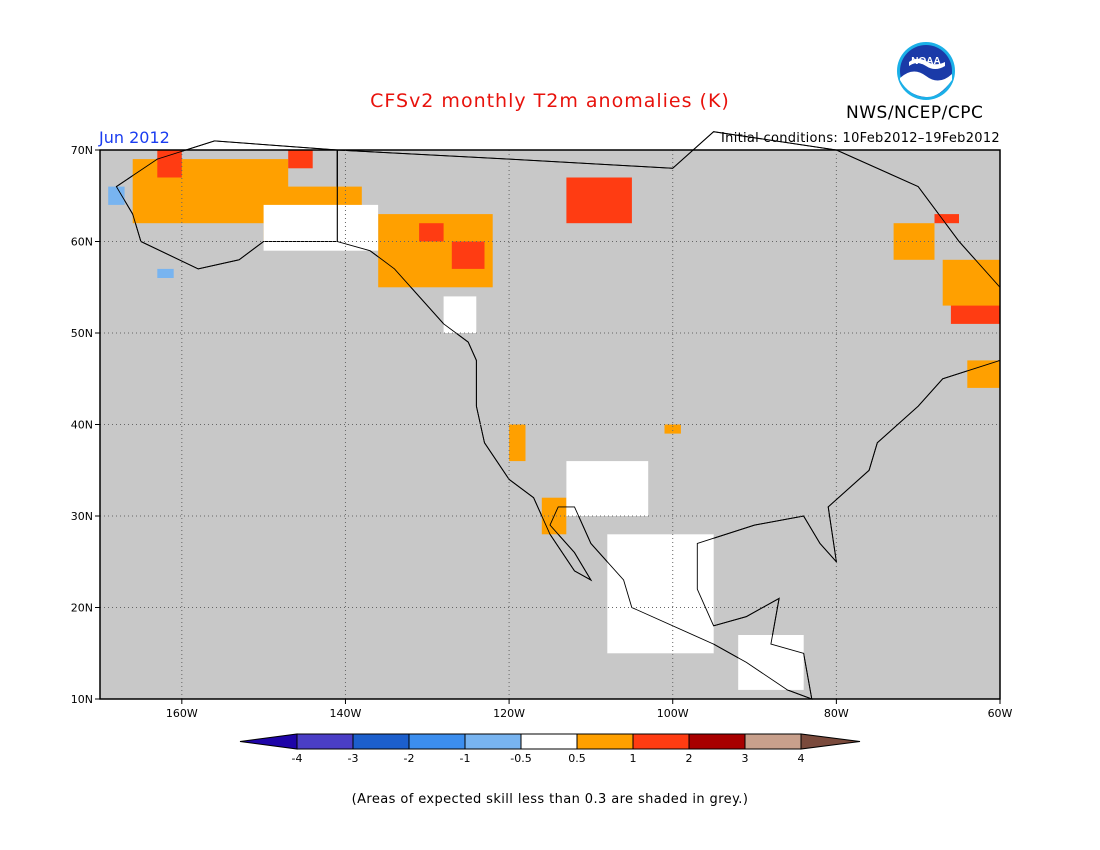 This screenshot has height=850, width=1100. Describe the element at coordinates (409, 758) in the screenshot. I see `colorbar-label: -2` at that location.